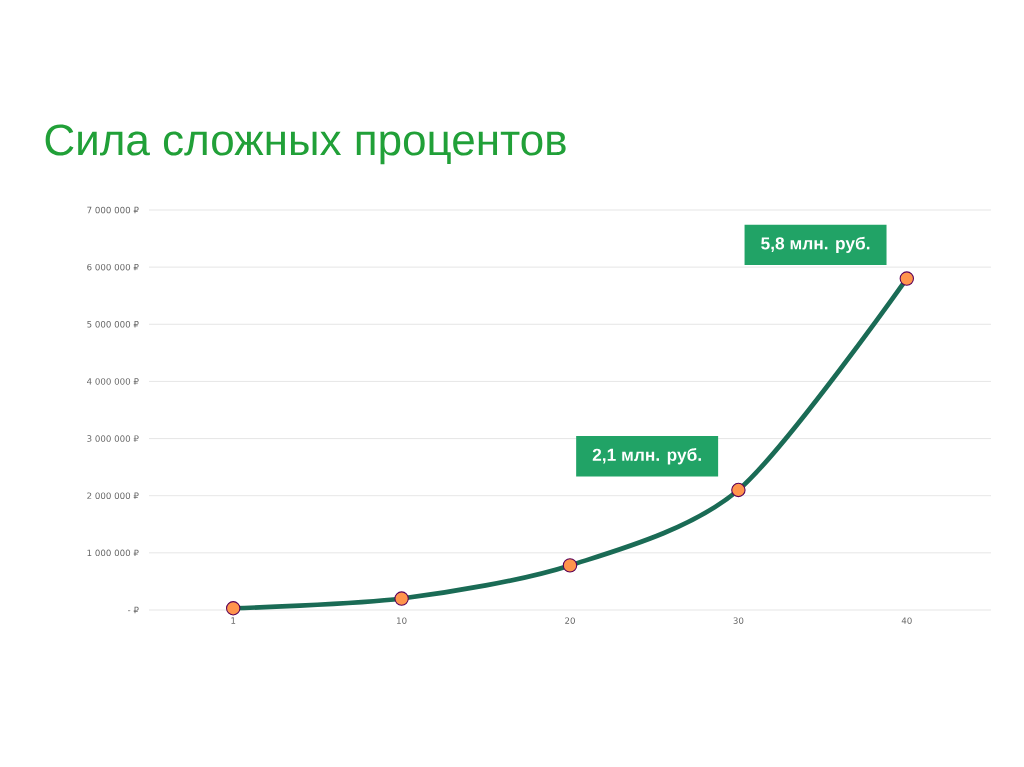  I want to click on y-tick-label: 6 000 000 ₽, so click(113, 267).